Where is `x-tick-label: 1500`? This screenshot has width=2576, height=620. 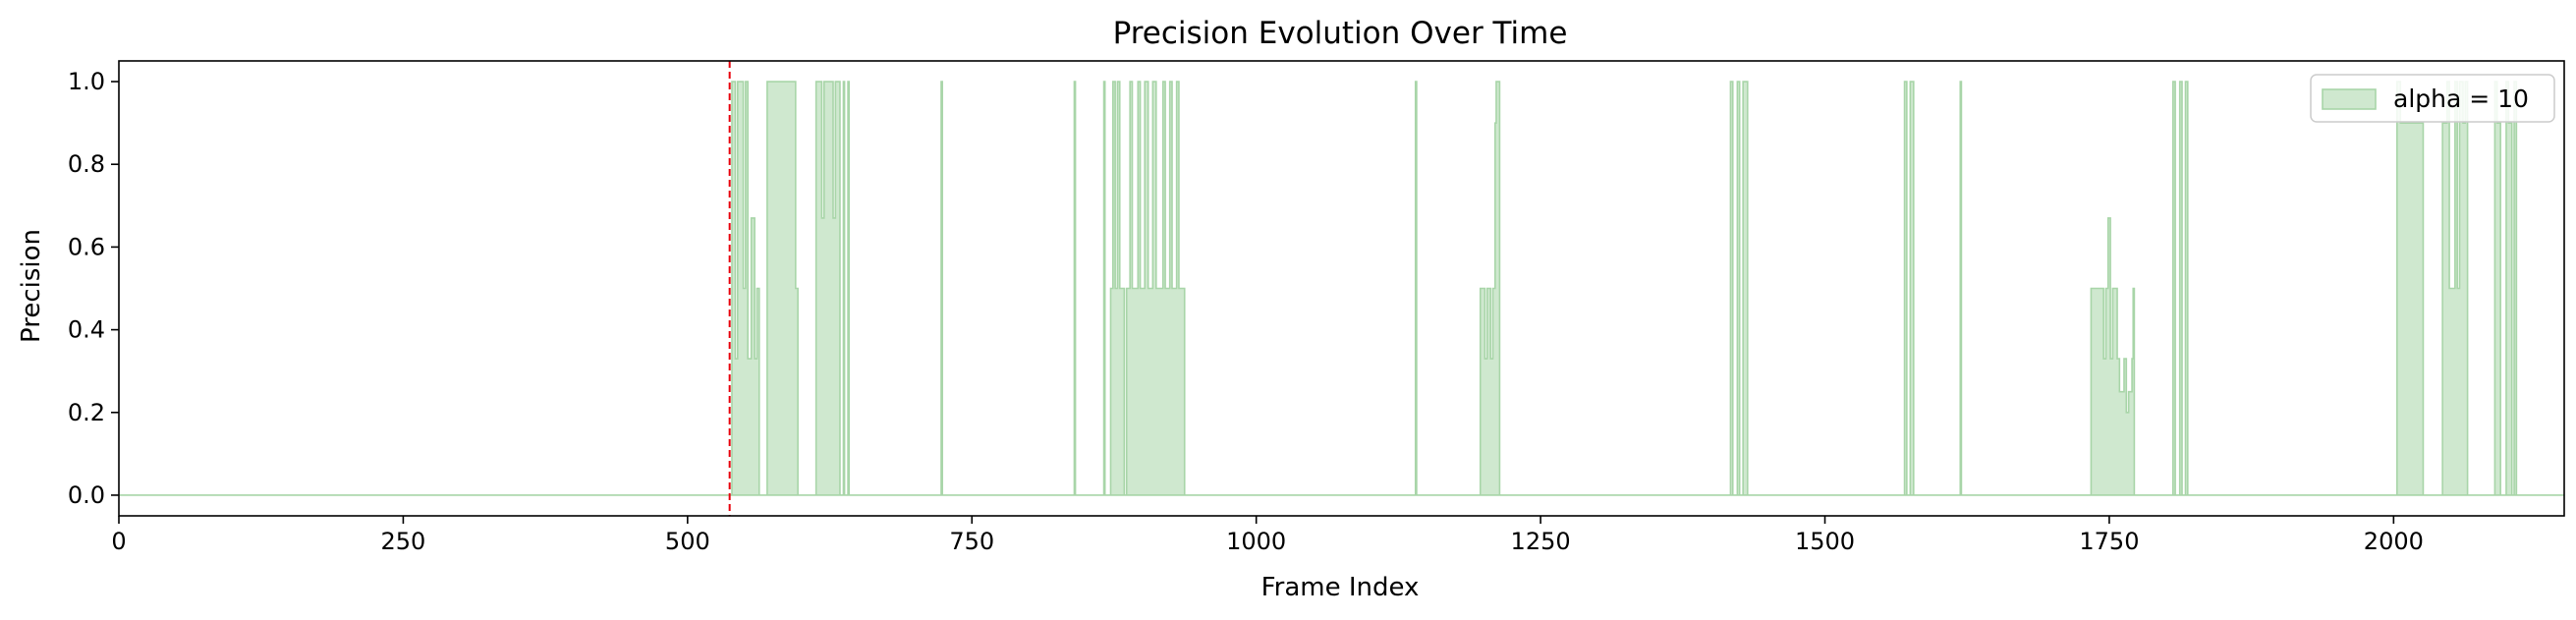 x-tick-label: 1500 is located at coordinates (1825, 541).